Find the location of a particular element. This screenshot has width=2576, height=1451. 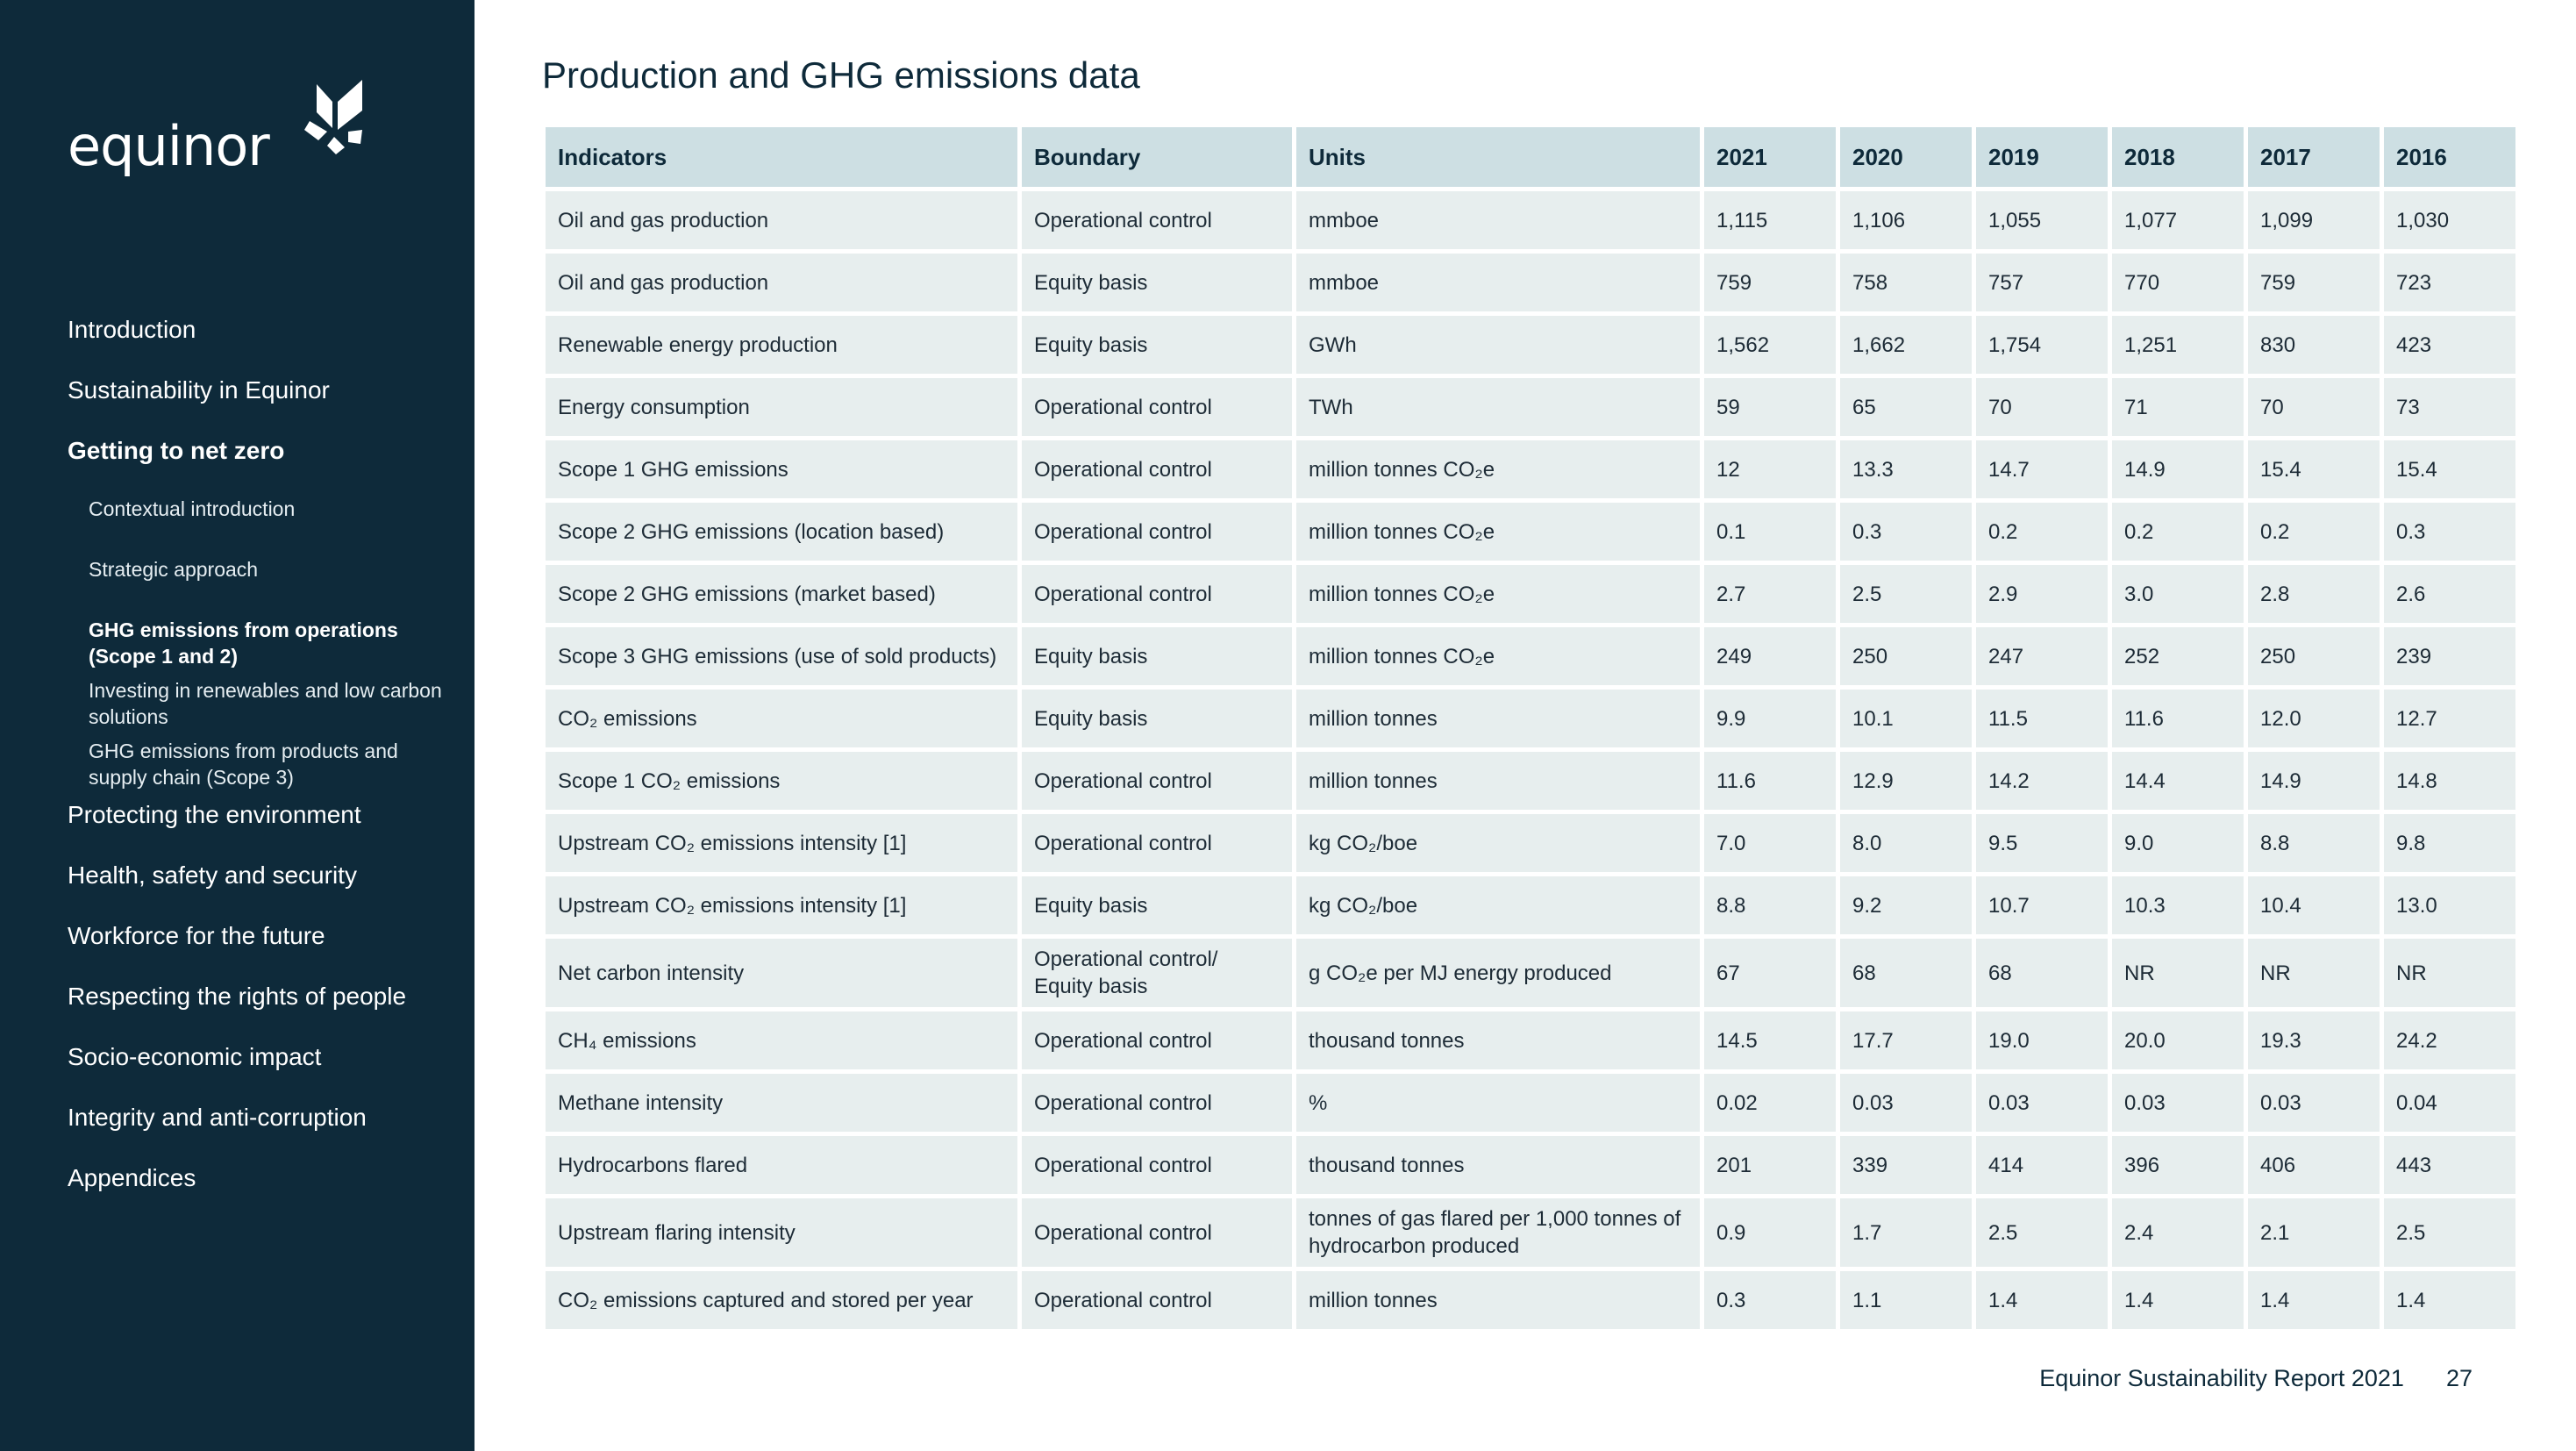

value-cell: 723 is located at coordinates (2450, 282).